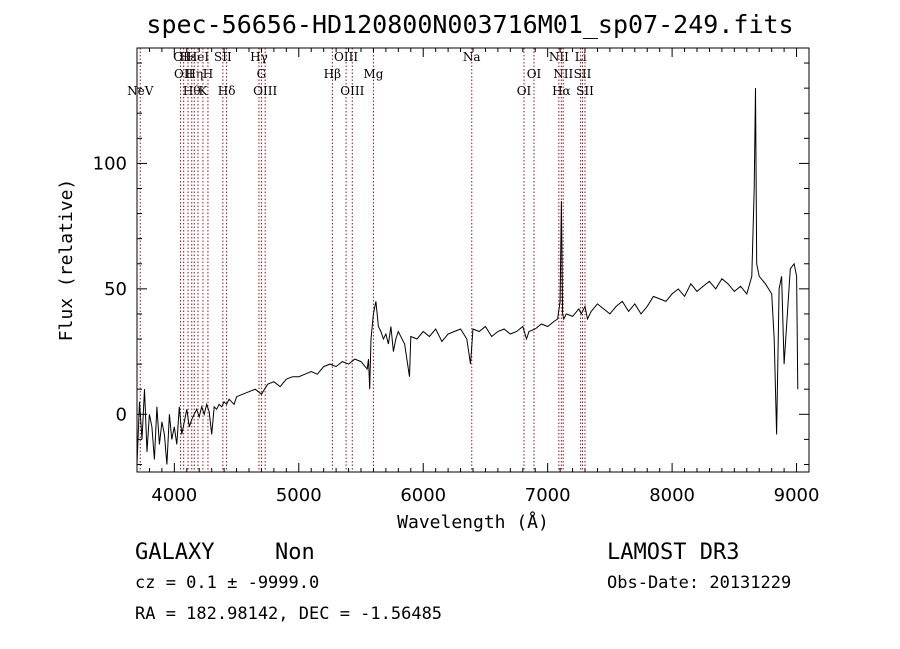 The width and height of the screenshot is (900, 649). I want to click on x-axis-label: Wavelength (Å), so click(473, 522).